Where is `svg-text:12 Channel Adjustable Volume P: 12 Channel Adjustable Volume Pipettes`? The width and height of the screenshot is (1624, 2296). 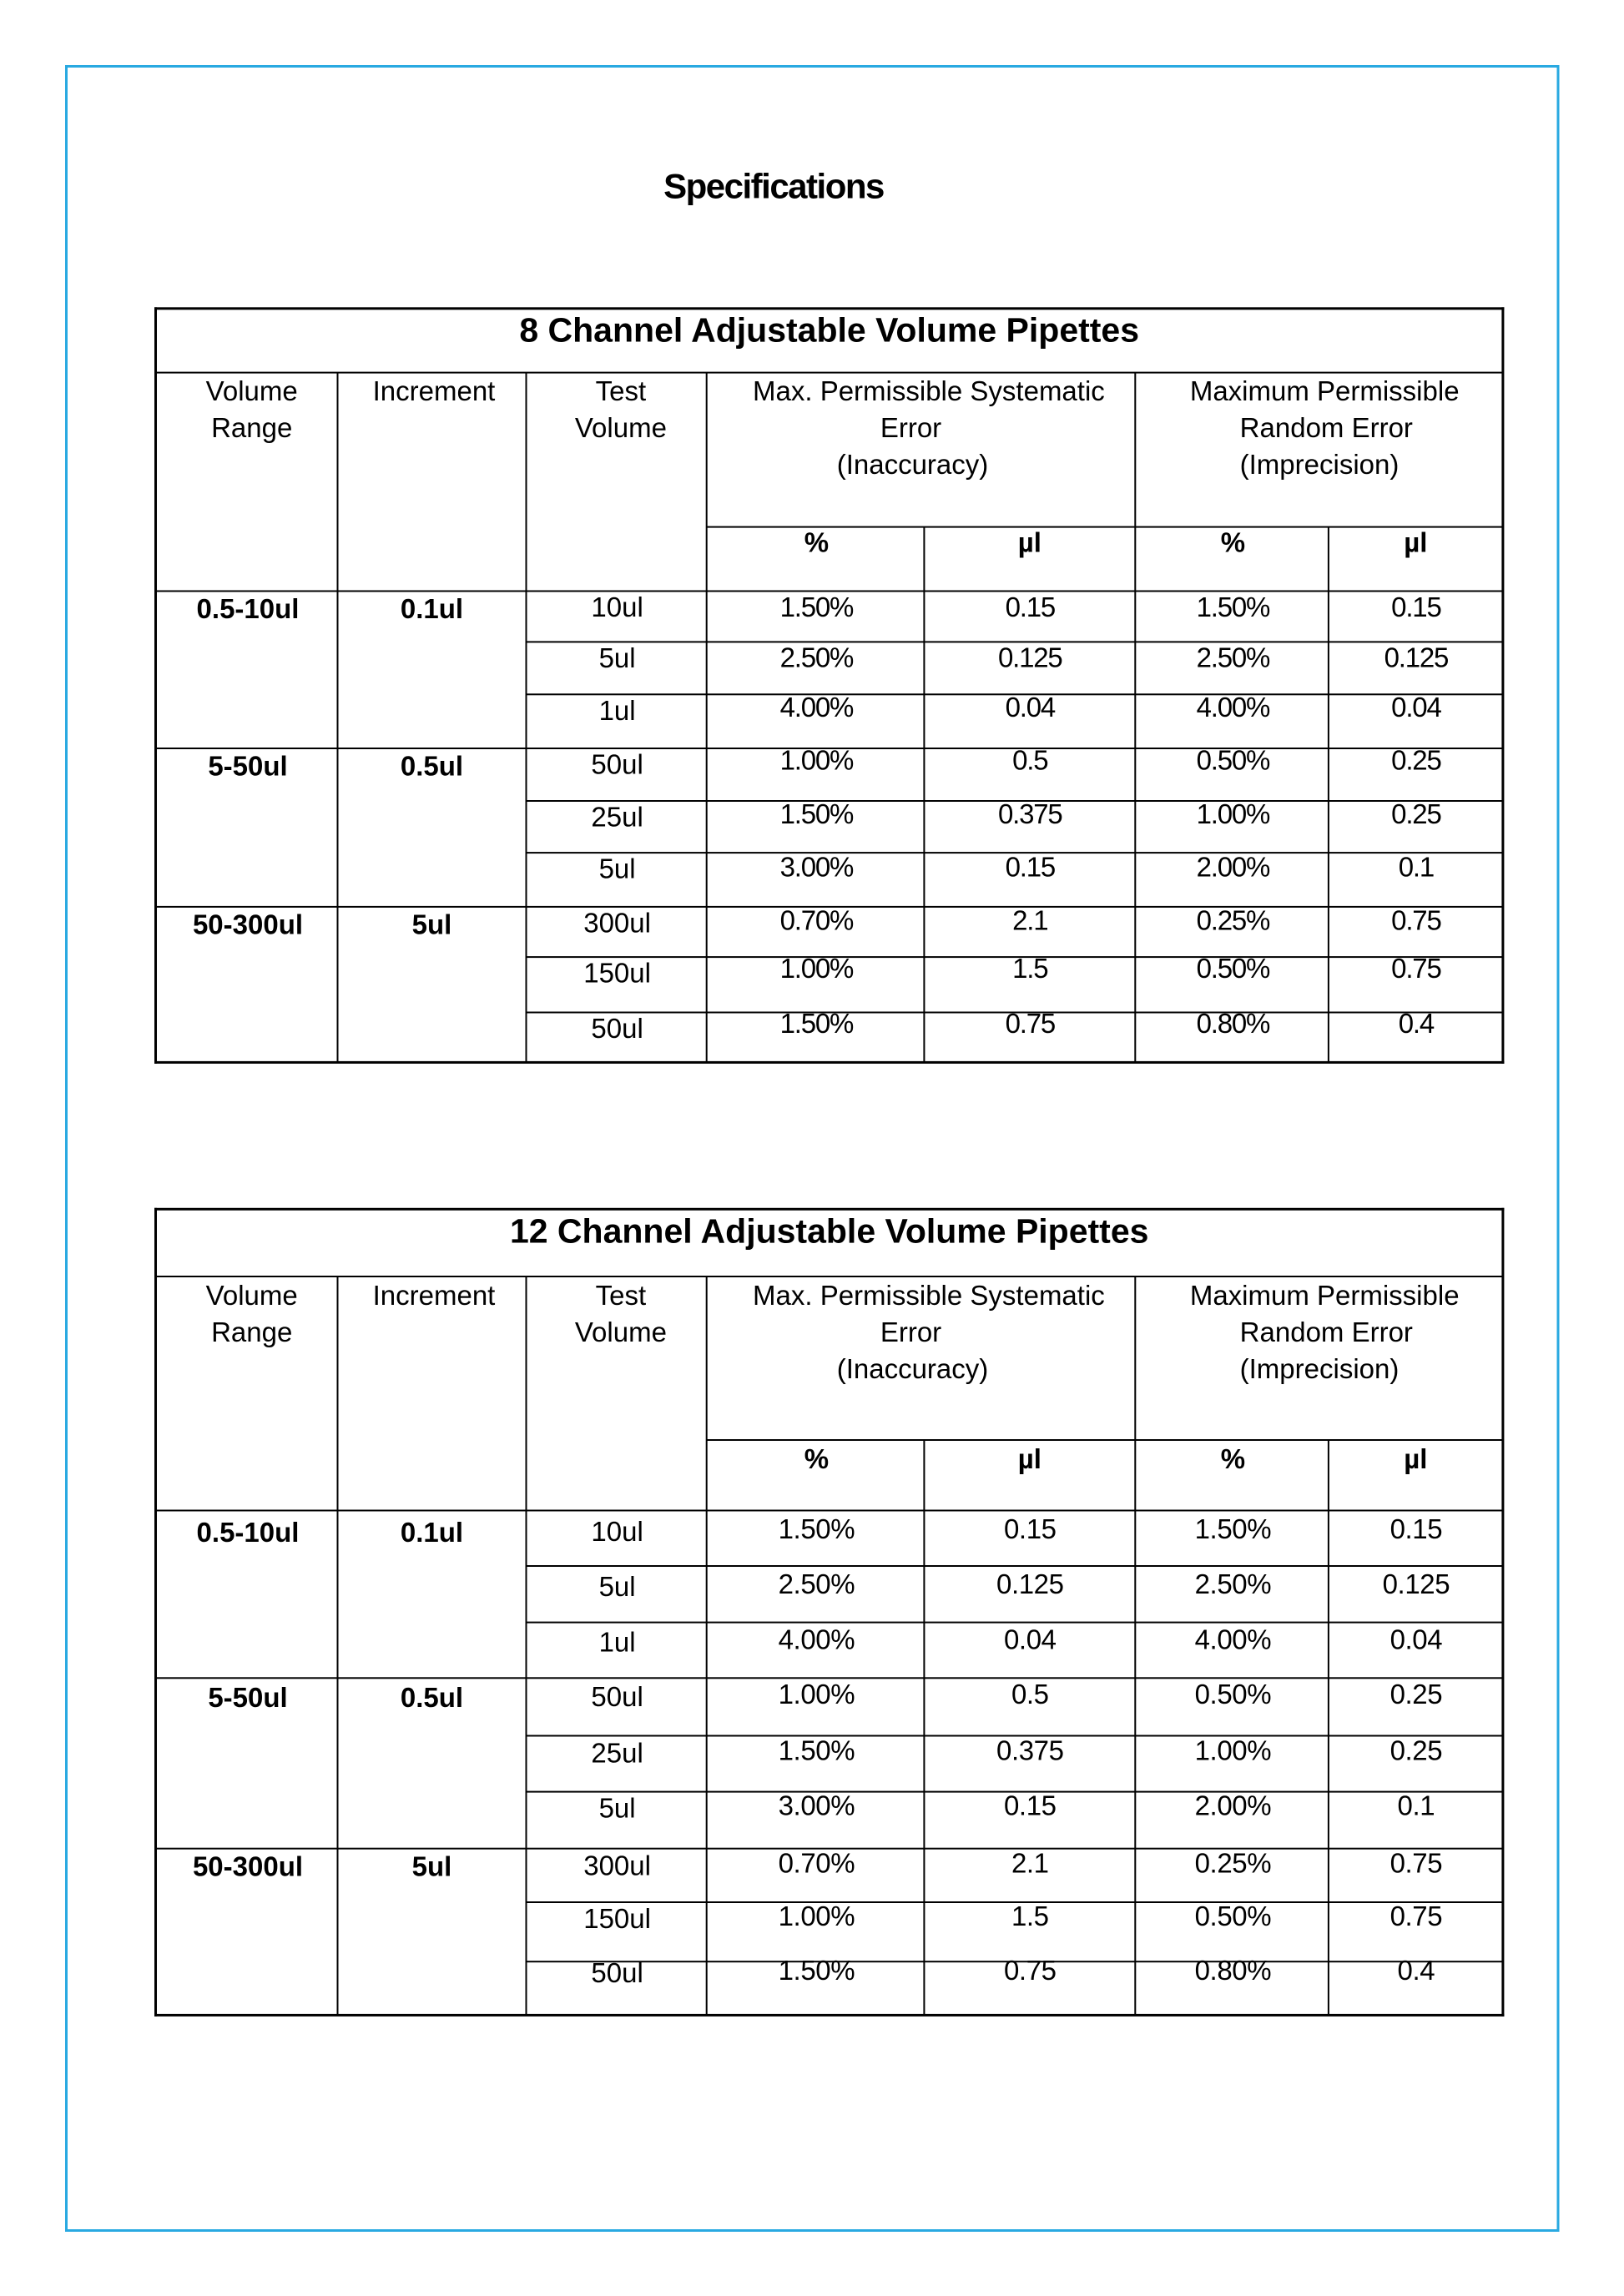
svg-text:12 Channel Adjustable Volume P: 12 Channel Adjustable Volume Pipettes is located at coordinates (829, 1231).